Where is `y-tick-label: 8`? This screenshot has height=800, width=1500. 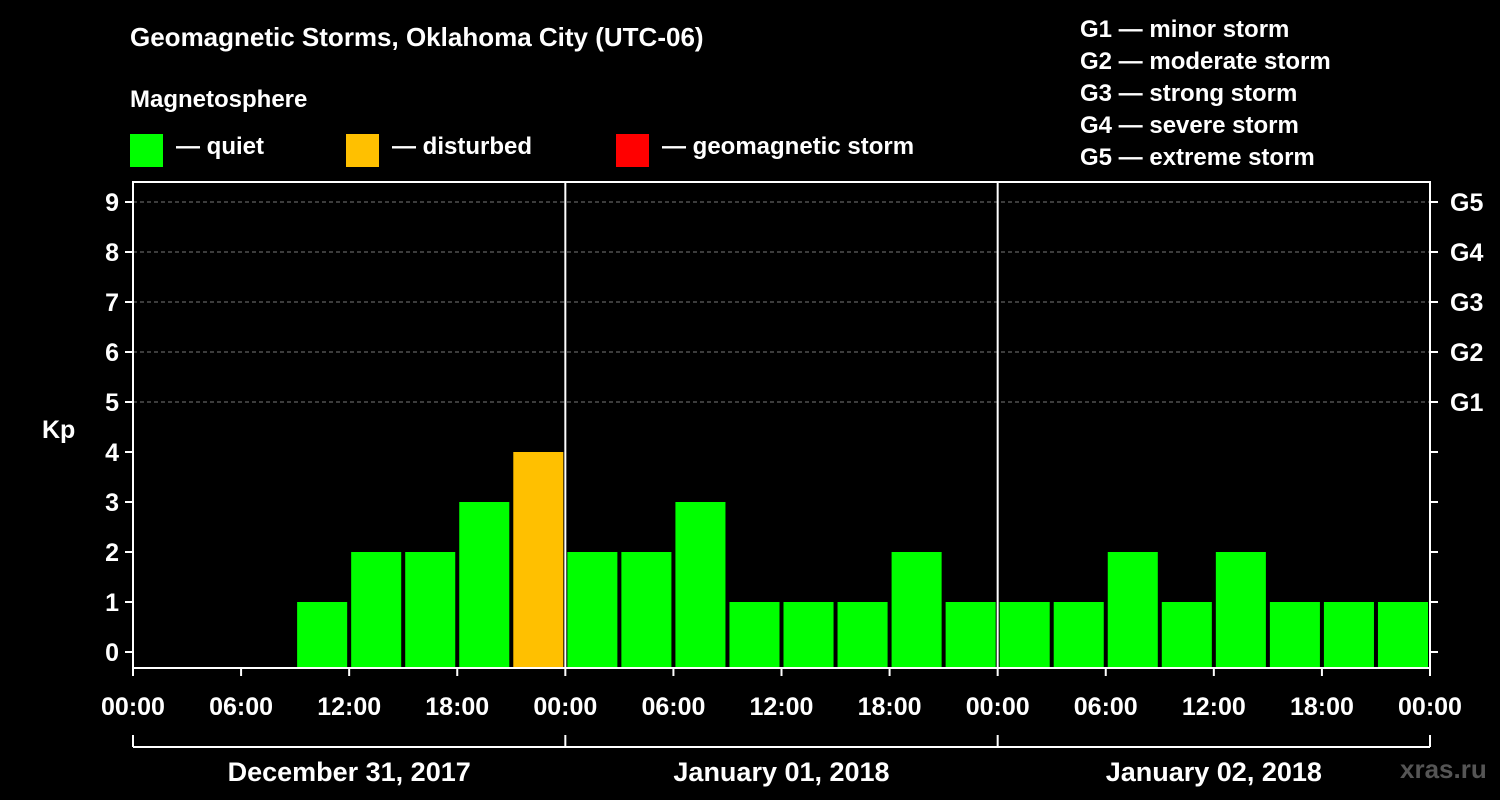 y-tick-label: 8 is located at coordinates (112, 253).